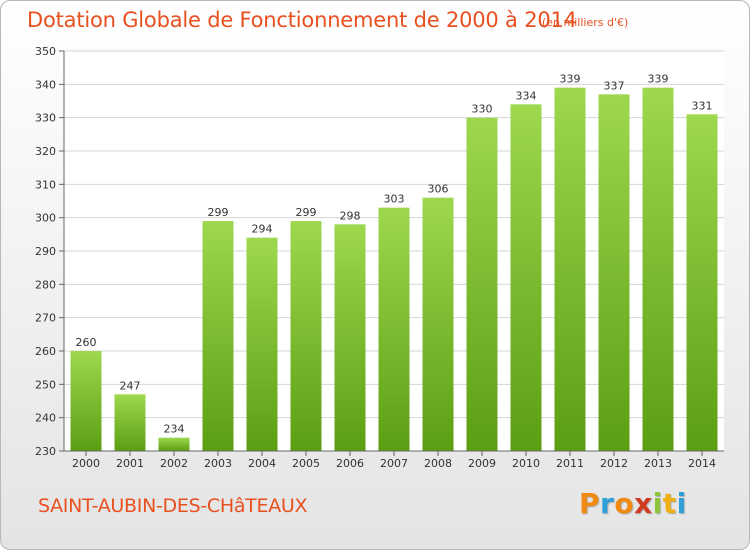  What do you see at coordinates (45, 418) in the screenshot?
I see `y-tick-label: 240` at bounding box center [45, 418].